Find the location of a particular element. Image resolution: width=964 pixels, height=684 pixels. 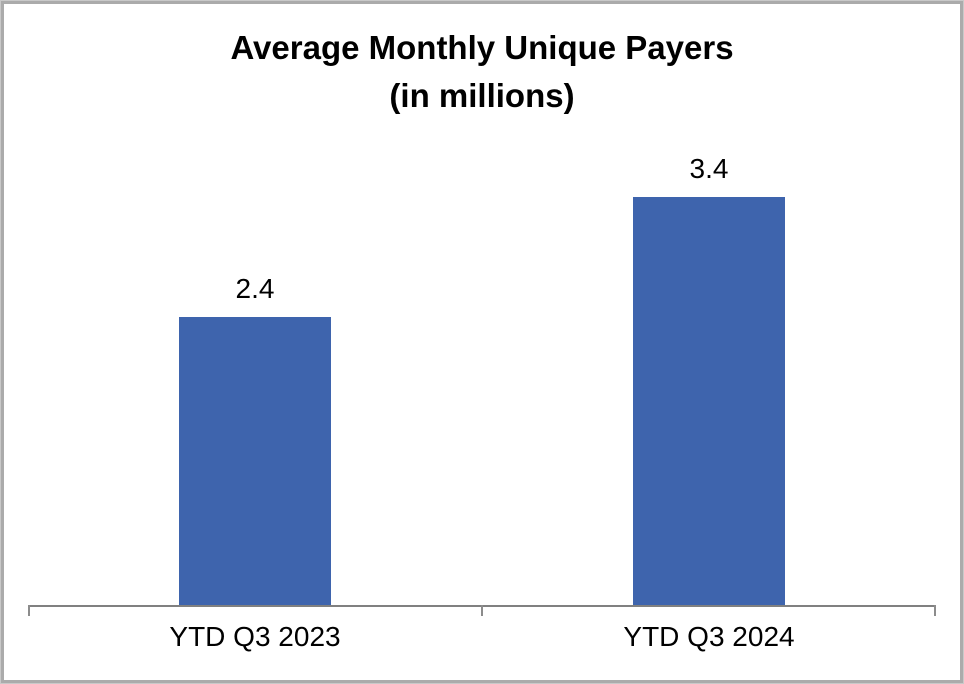

chart-title-line1: Average Monthly Unique Payers is located at coordinates (482, 47).